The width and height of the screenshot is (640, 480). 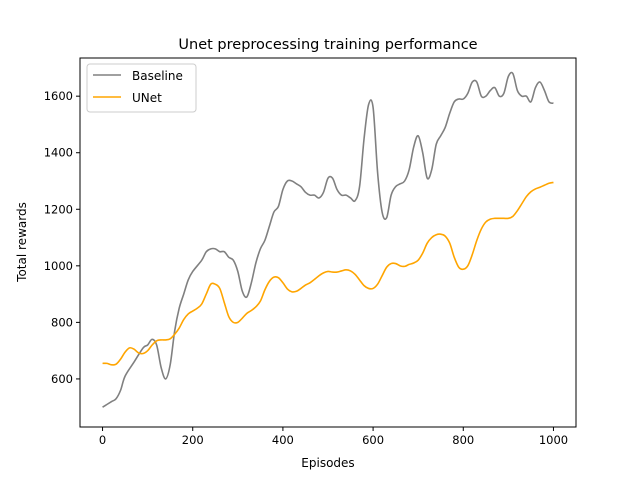 I want to click on y-axis-ticks: 600 800 1000 1200 1400 1600, so click(x=62, y=237).